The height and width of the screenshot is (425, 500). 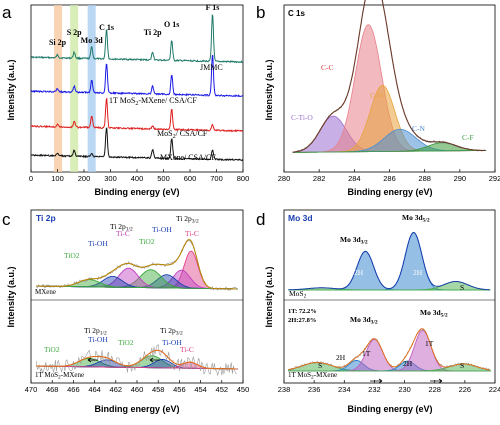 What do you see at coordinates (187, 349) in the screenshot?
I see `label-ti-c-bot: Ti-C` at bounding box center [187, 349].